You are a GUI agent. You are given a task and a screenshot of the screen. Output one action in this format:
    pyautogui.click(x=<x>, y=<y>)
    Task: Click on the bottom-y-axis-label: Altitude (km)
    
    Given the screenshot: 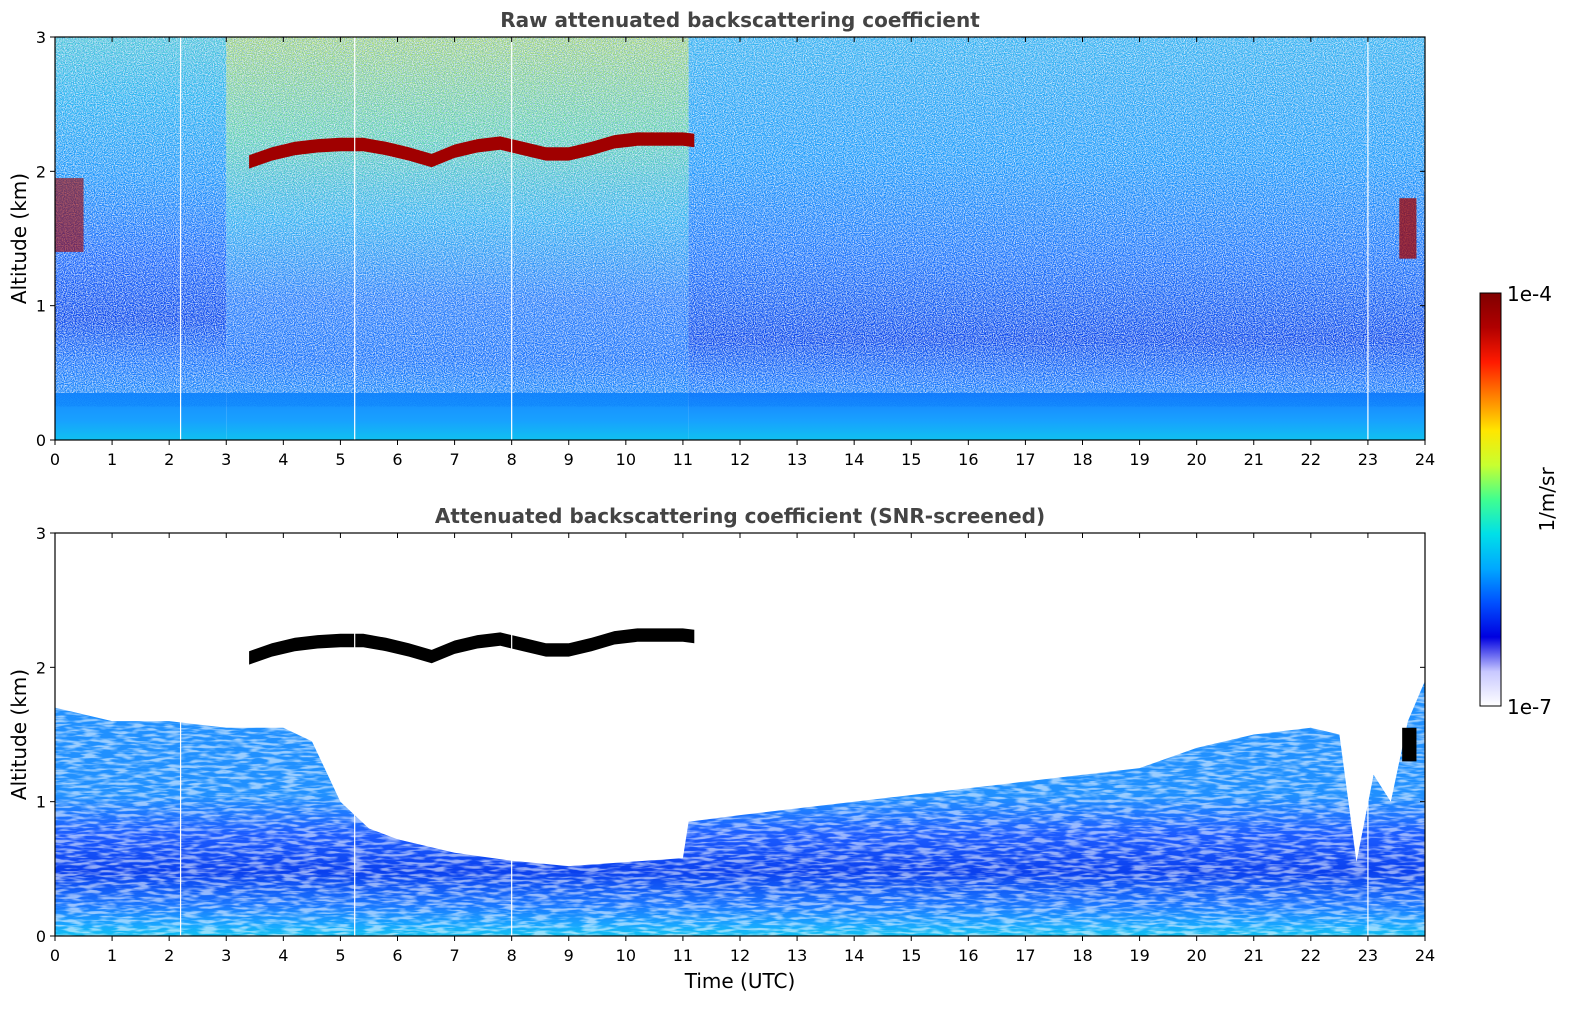 What is the action you would take?
    pyautogui.click(x=19, y=734)
    